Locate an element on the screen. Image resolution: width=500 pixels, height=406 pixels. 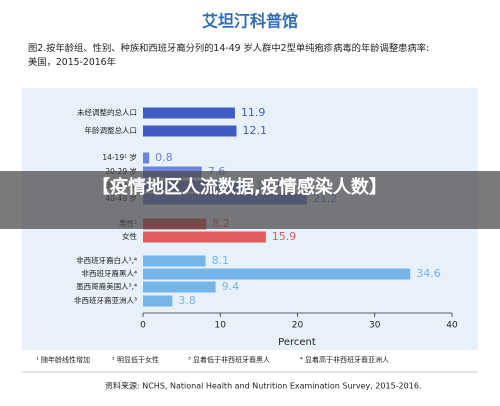
footnote: ³ 显着低于非西班牙裔黑人 is located at coordinates (229, 359).